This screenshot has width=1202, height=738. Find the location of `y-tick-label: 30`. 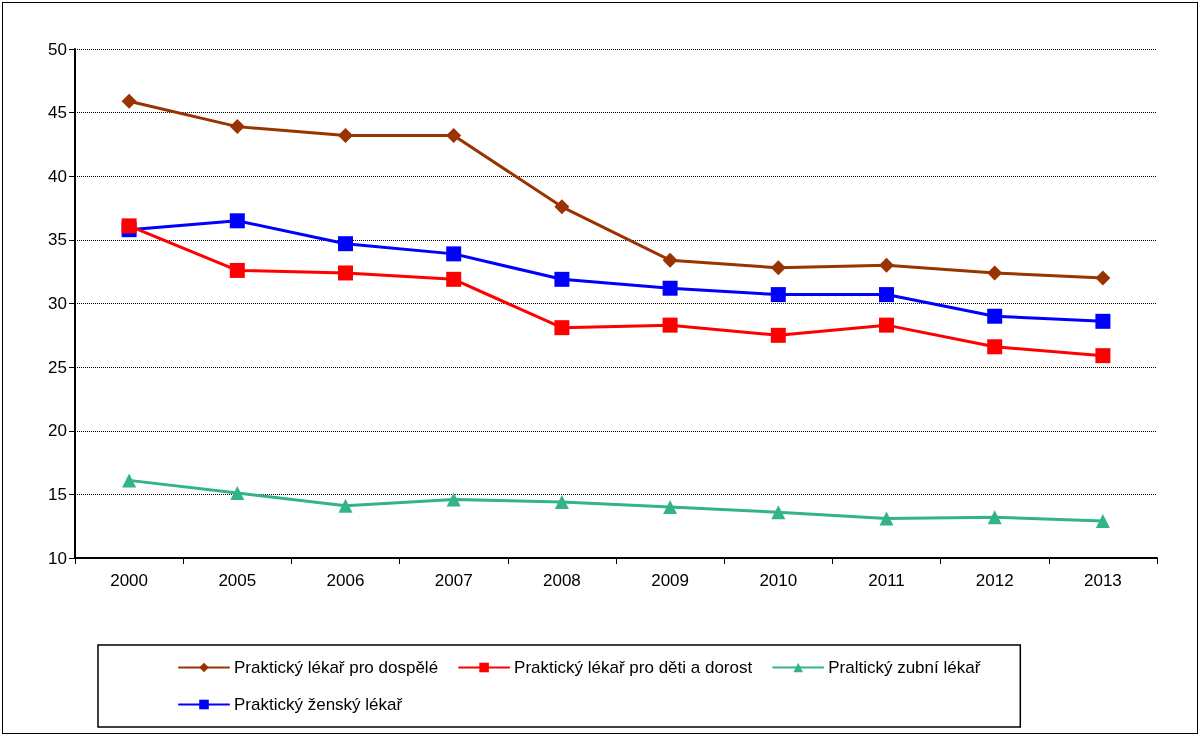

y-tick-label: 30 is located at coordinates (57, 303).